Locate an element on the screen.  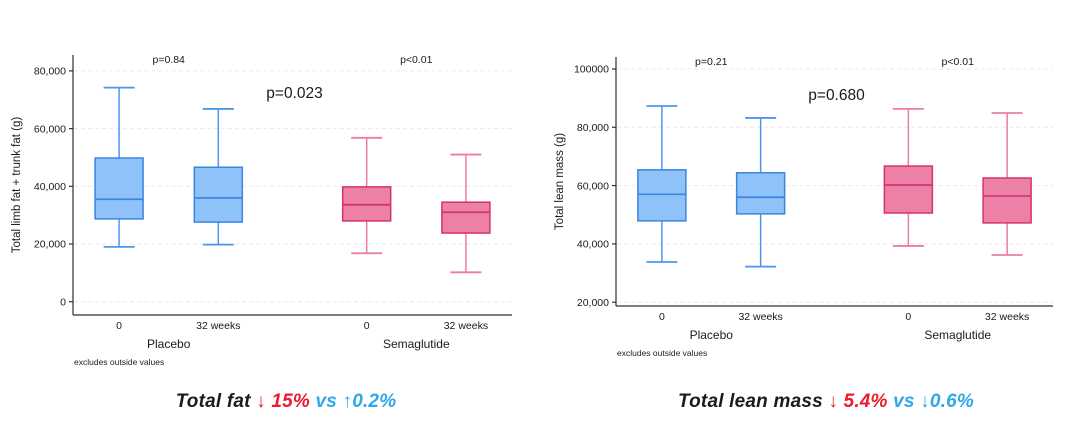
y-axis-title: Total limb fat + trunk fat (g) is located at coordinates (17, 185).